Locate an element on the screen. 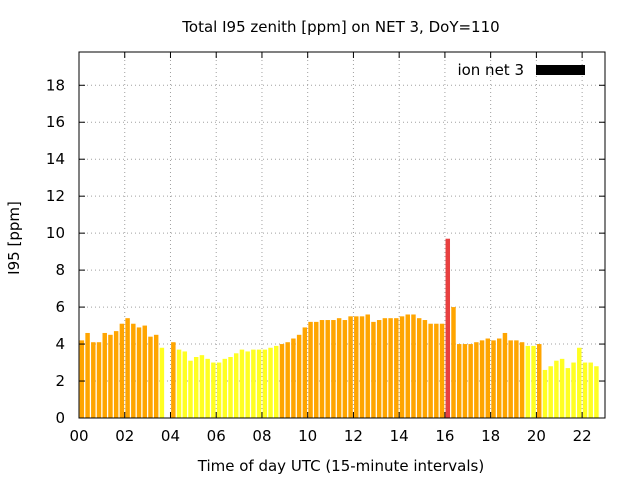 Image resolution: width=640 pixels, height=480 pixels. x-tick-label: 04 is located at coordinates (170, 436).